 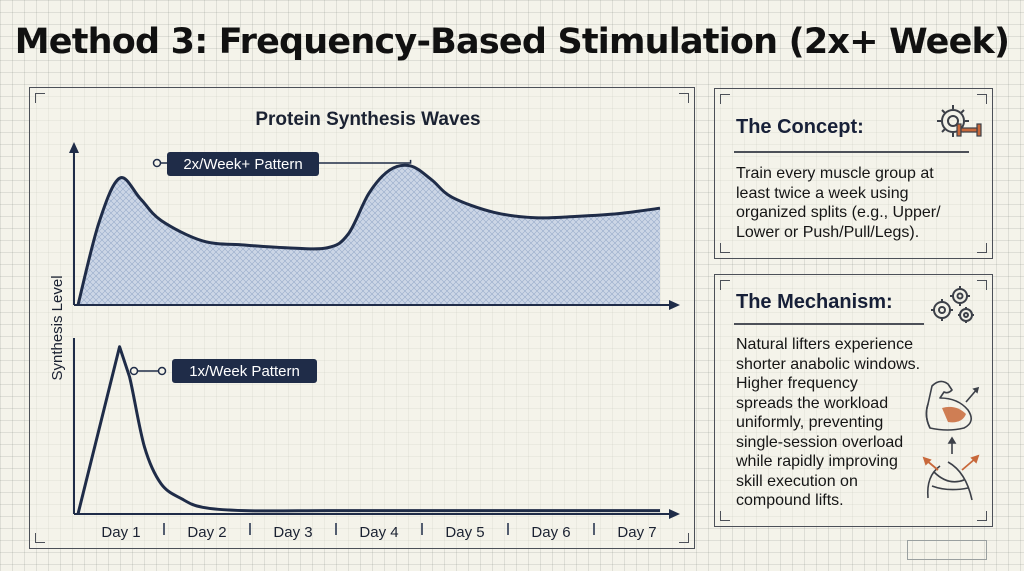 I want to click on gear-dumbbell-icon, so click(x=959, y=121).